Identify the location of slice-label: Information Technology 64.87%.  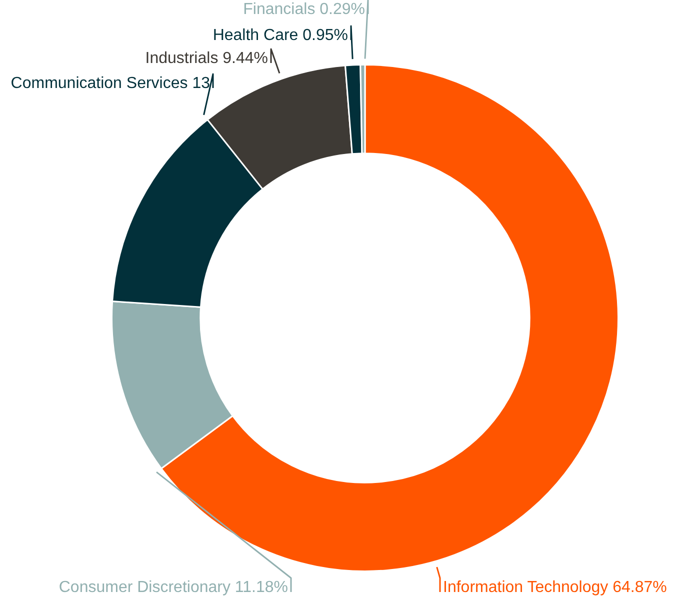
(555, 587).